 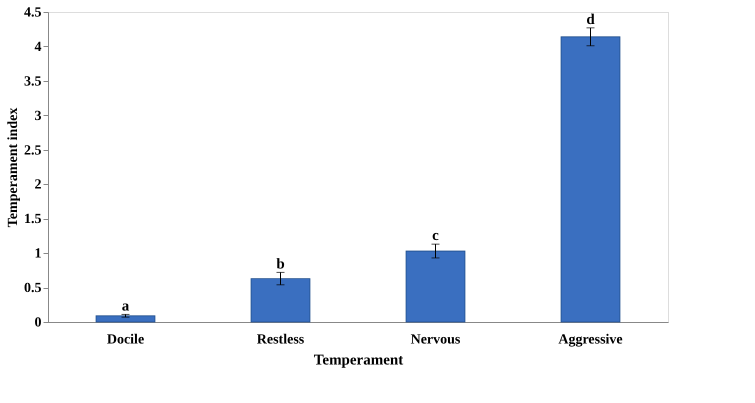 I want to click on x-tick-label: Aggressive, so click(x=590, y=340).